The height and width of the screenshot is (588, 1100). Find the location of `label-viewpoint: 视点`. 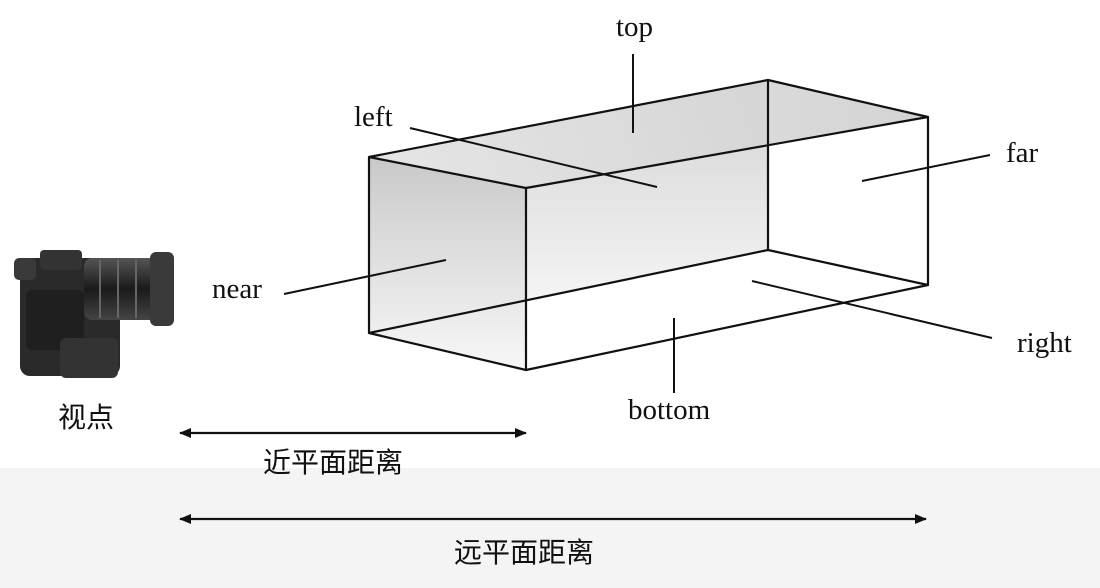

label-viewpoint: 视点 is located at coordinates (86, 417).